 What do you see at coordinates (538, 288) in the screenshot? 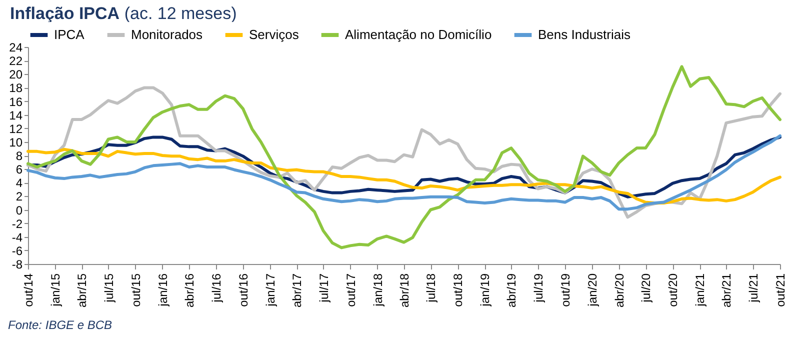
I see `x-tick-label: jul/19` at bounding box center [538, 288].